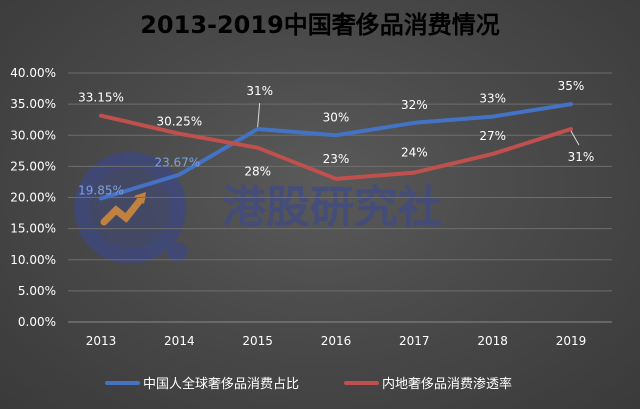 This screenshot has height=409, width=640. I want to click on data-label: 33.15%, so click(101, 98).